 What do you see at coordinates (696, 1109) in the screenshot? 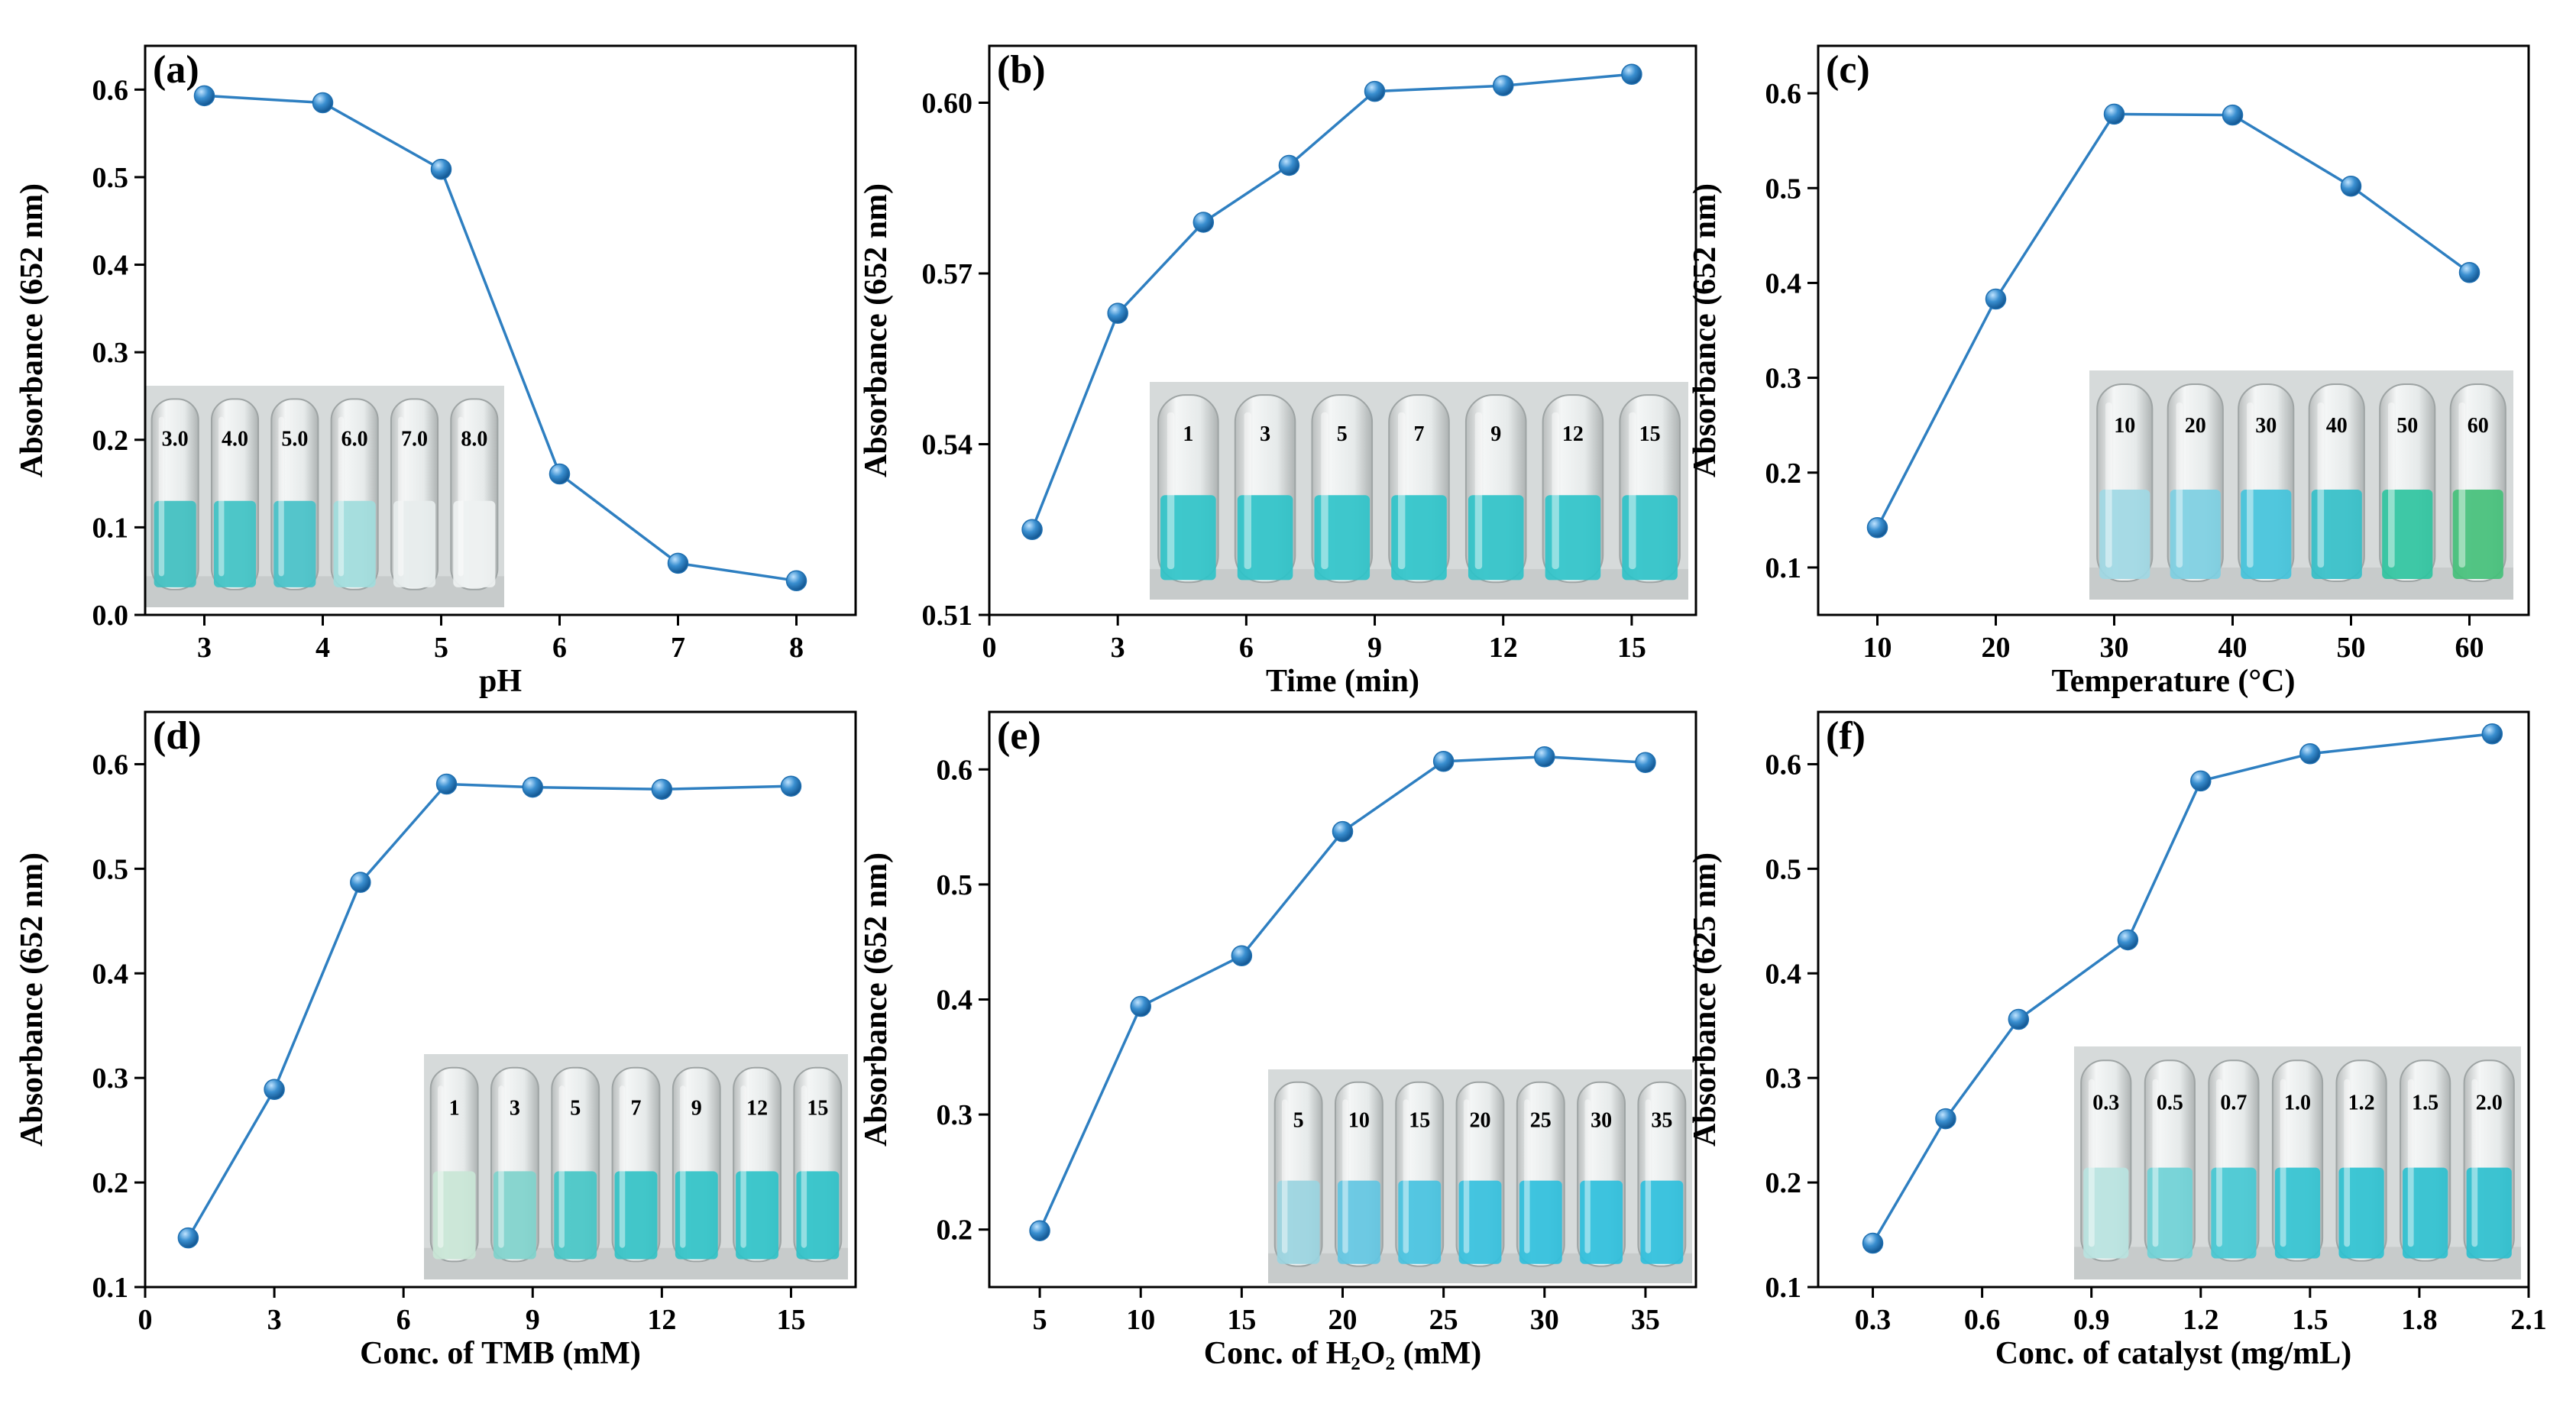
I see `vial-label: 9` at bounding box center [696, 1109].